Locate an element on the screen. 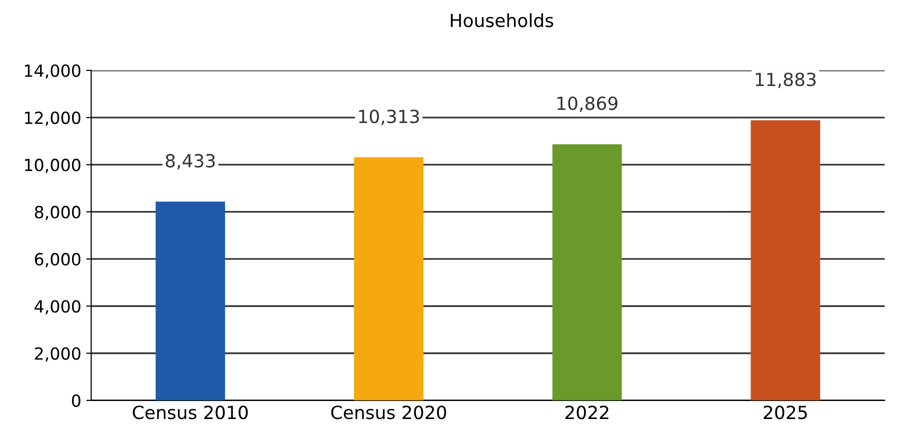  y-tick-label: 8,000 is located at coordinates (57, 213).